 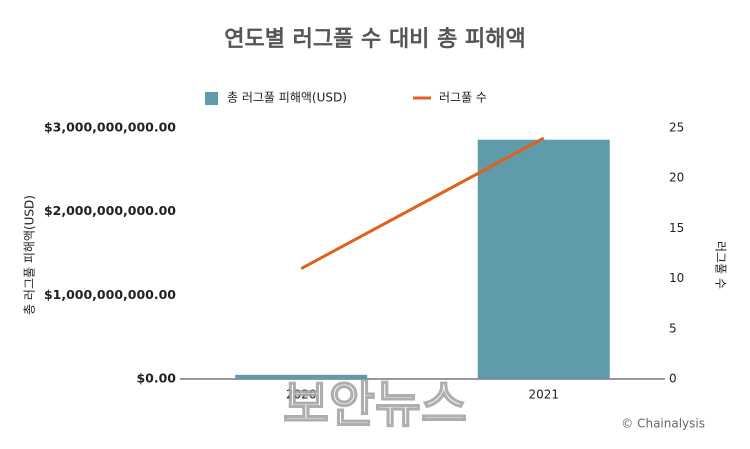 What do you see at coordinates (673, 328) in the screenshot?
I see `y2-tick-label: 5` at bounding box center [673, 328].